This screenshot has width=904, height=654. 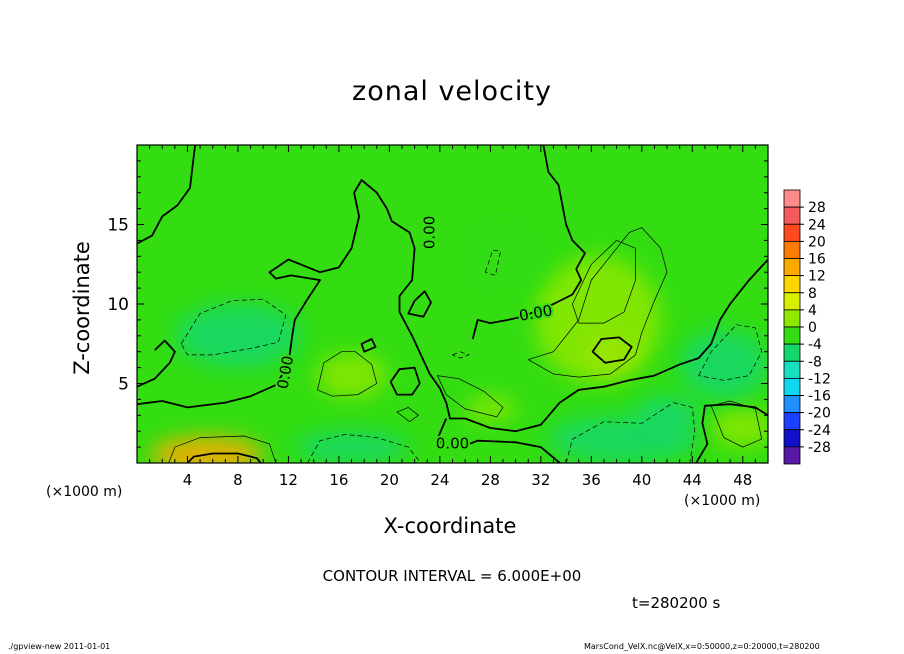 What do you see at coordinates (540, 480) in the screenshot?
I see `x-tick-label: 32` at bounding box center [540, 480].